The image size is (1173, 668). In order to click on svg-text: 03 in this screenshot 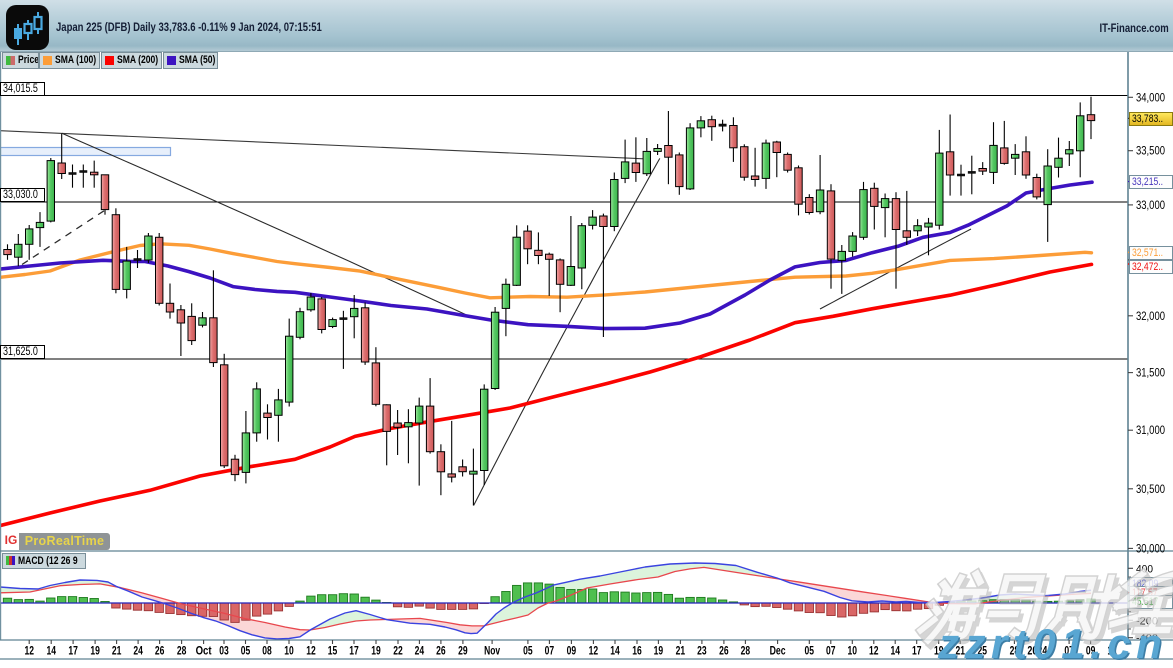, I will do `click(224, 652)`.